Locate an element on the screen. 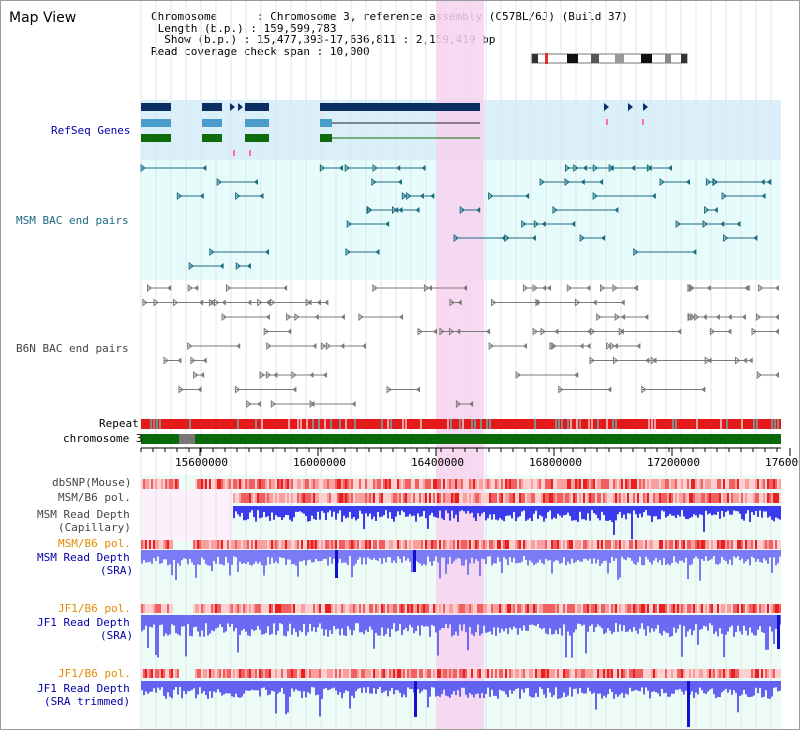 The width and height of the screenshot is (800, 730). repeat-track is located at coordinates (461, 424).